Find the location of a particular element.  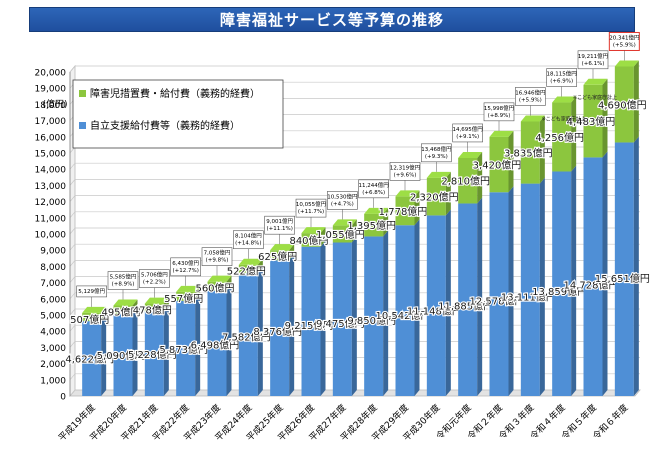

unit-label: (億円) is located at coordinates (54, 104).